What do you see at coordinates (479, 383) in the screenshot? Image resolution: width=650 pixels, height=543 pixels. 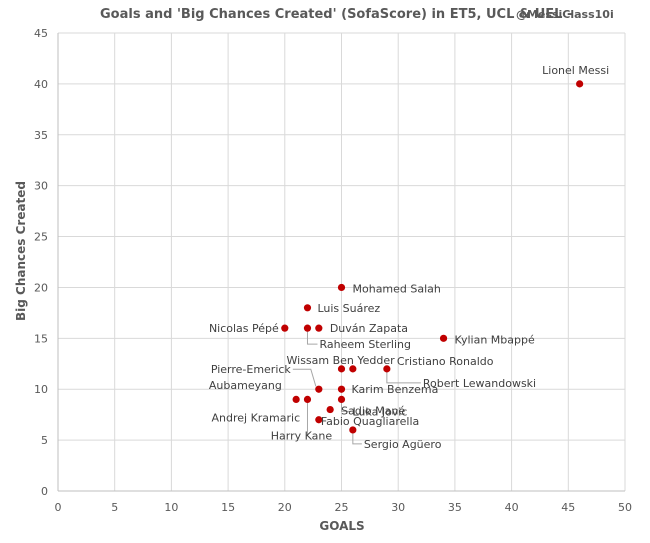 I see `data-label-9: Robert Lewandowski` at bounding box center [479, 383].